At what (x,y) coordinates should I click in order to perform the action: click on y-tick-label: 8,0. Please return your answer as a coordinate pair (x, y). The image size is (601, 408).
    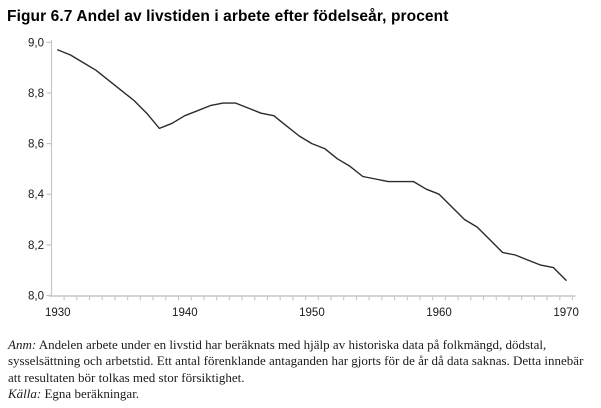
    Looking at the image, I should click on (36, 297).